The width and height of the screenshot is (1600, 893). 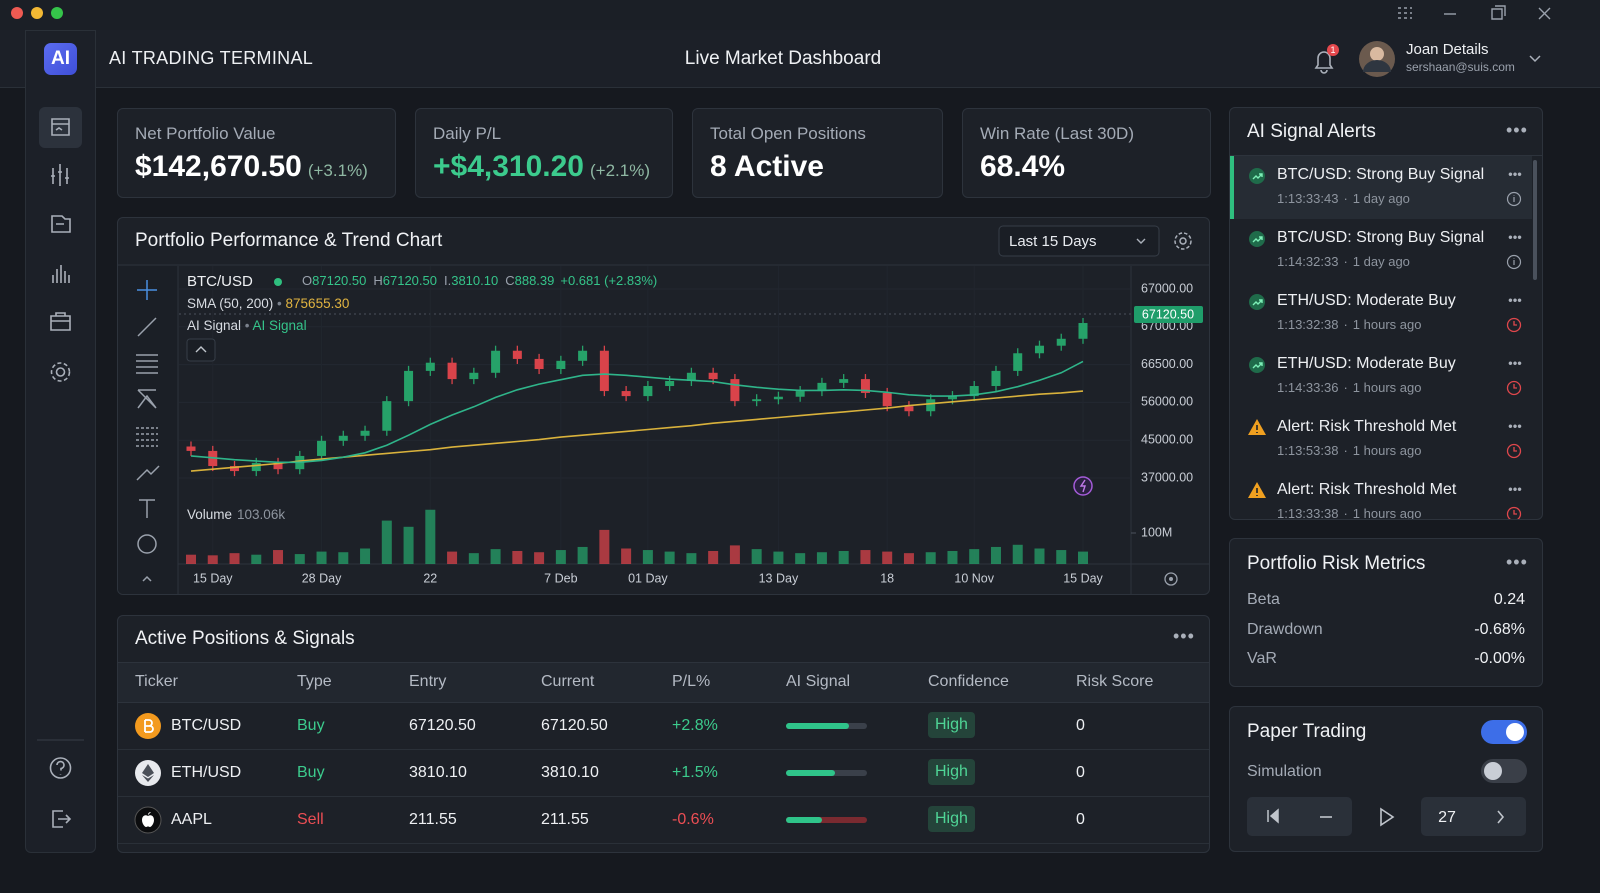 I want to click on risk-value: -0.00%, so click(x=1499, y=658).